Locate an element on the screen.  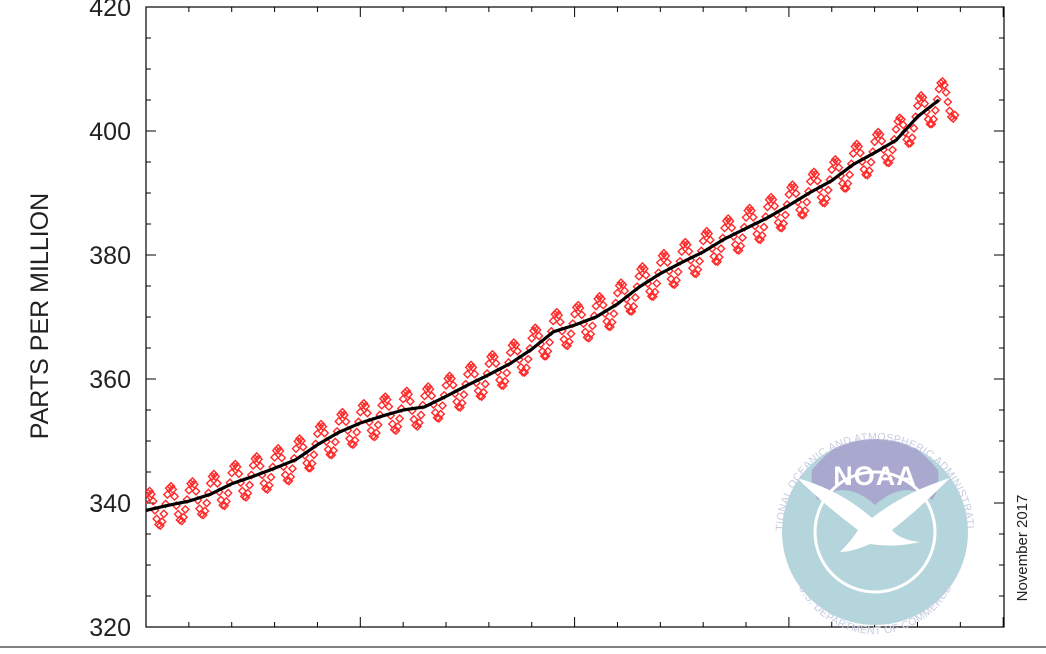
y-tick-label: 340 is located at coordinates (110, 504).